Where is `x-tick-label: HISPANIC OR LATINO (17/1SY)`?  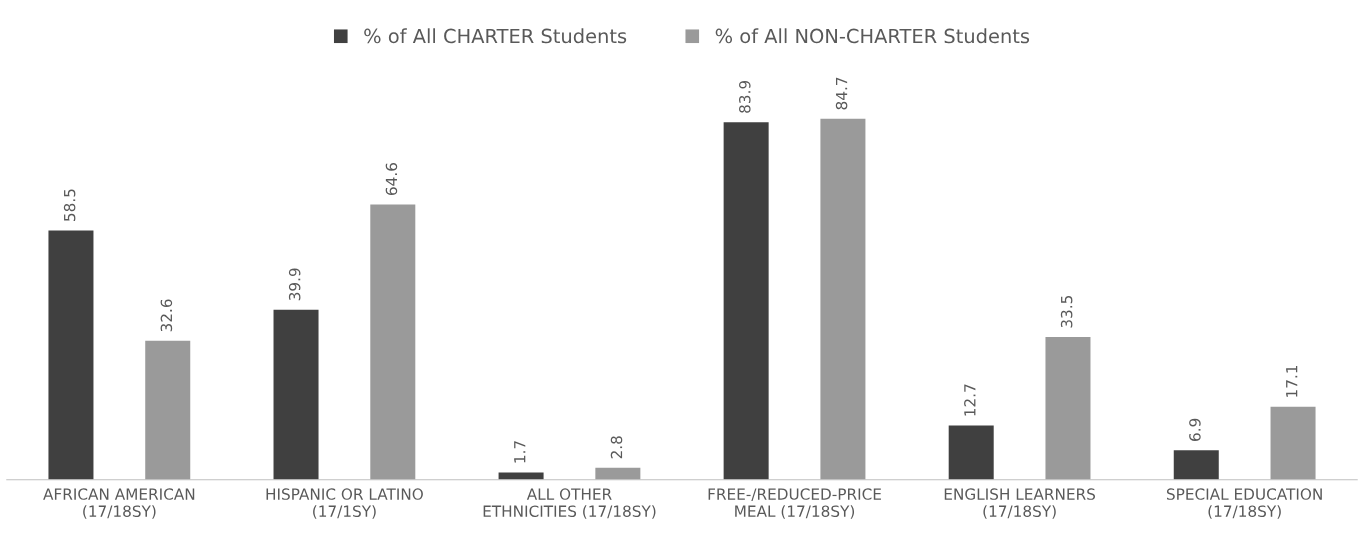 x-tick-label: HISPANIC OR LATINO (17/1SY) is located at coordinates (344, 503).